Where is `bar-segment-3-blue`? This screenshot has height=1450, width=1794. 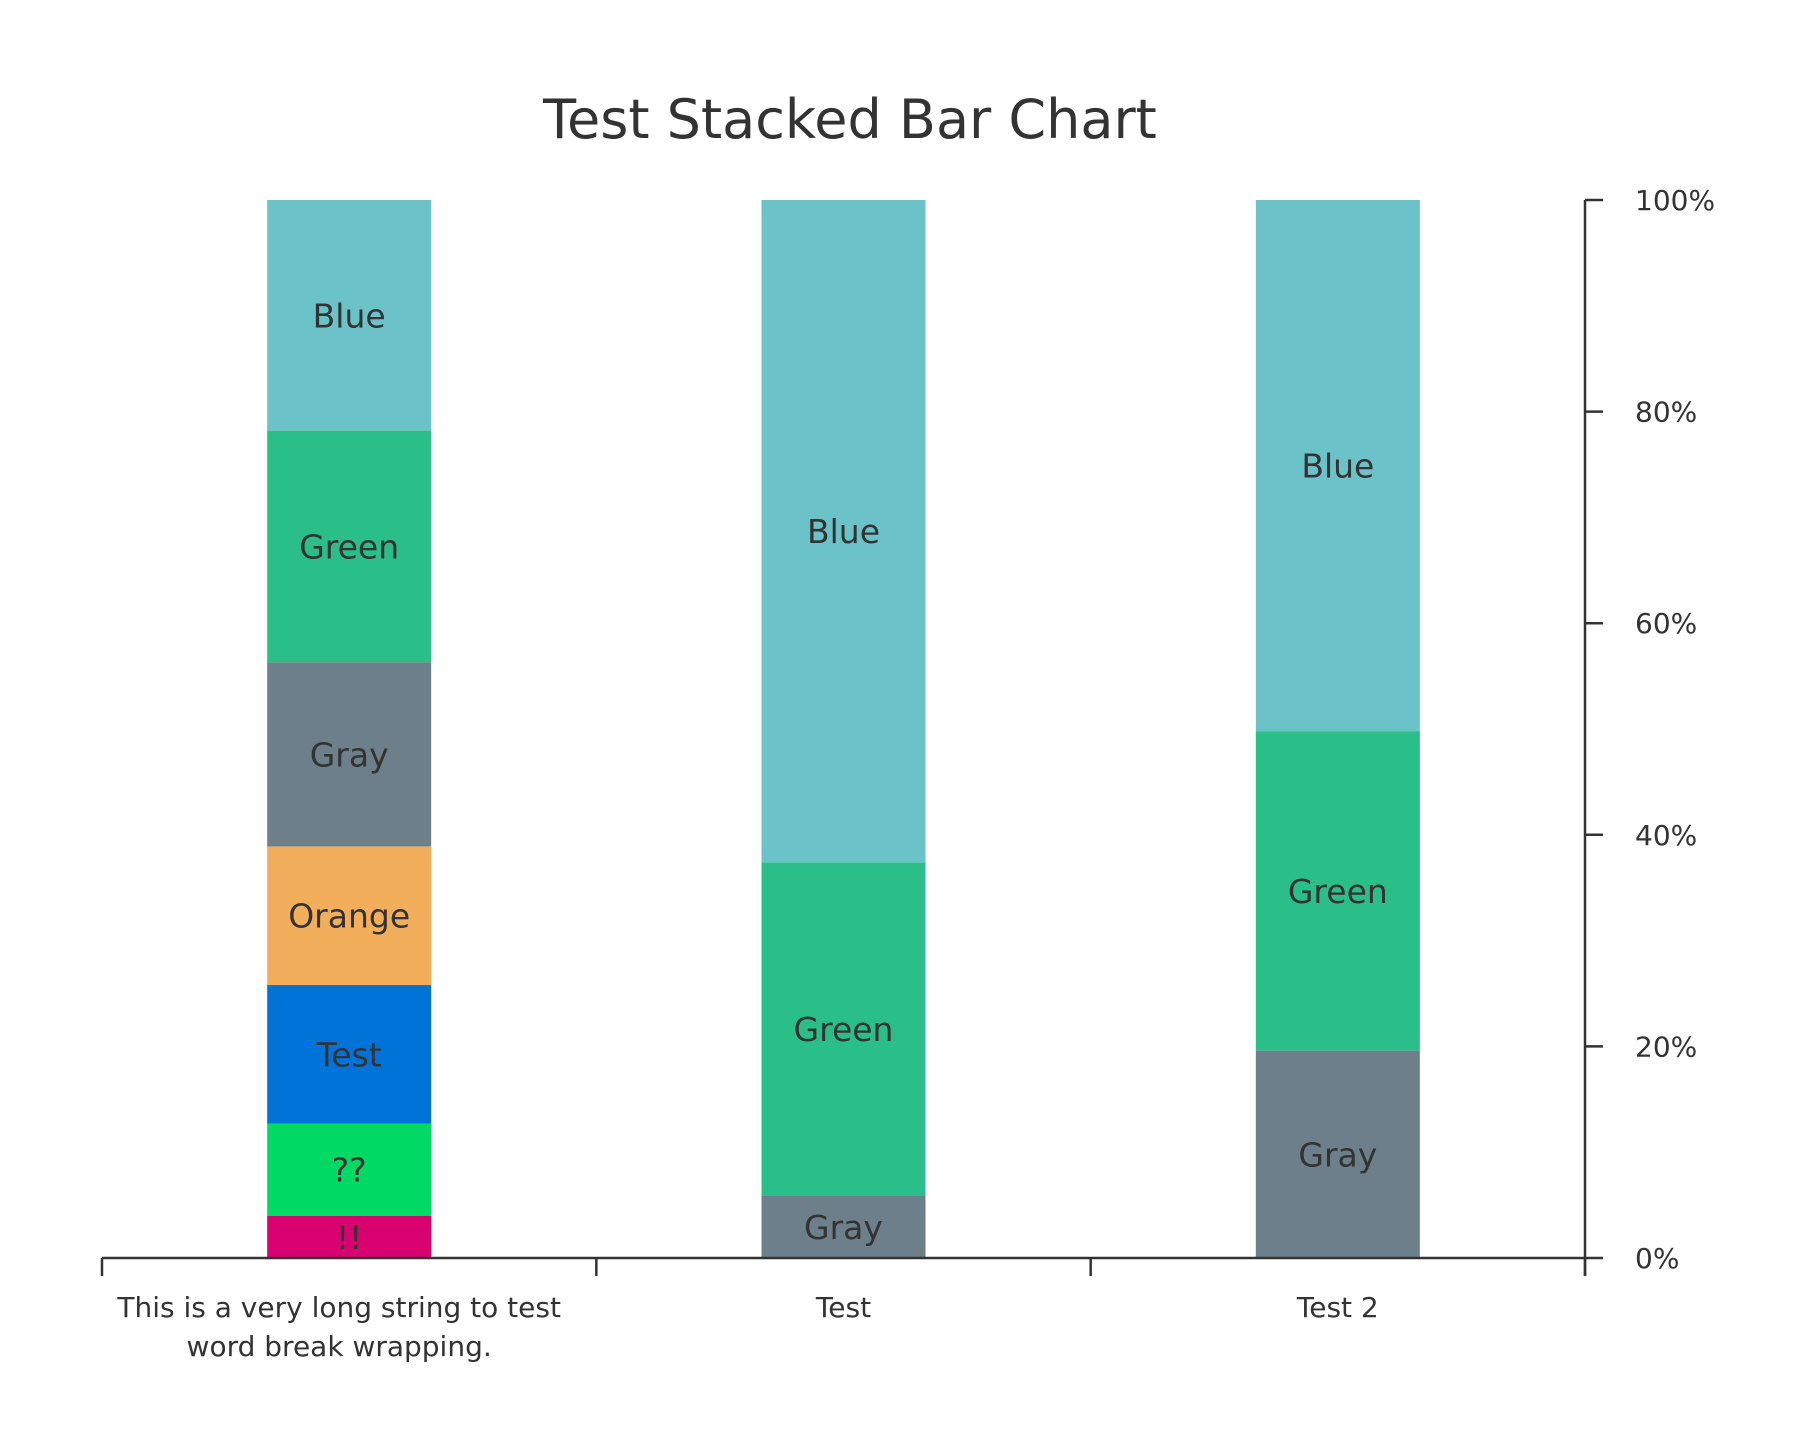
bar-segment-3-blue is located at coordinates (1337, 466).